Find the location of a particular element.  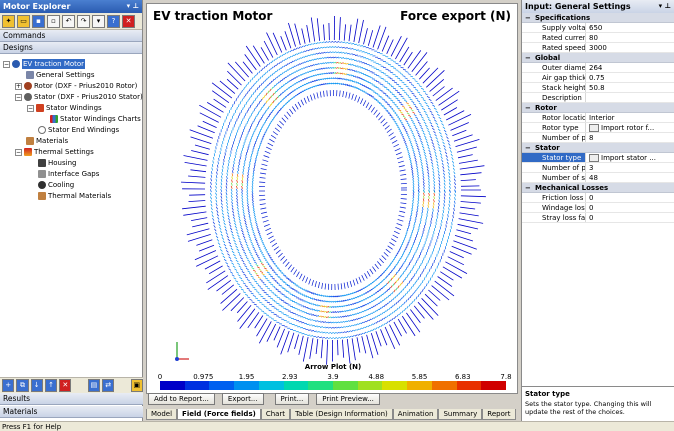

undo-icon: ↶ is located at coordinates (68, 21).